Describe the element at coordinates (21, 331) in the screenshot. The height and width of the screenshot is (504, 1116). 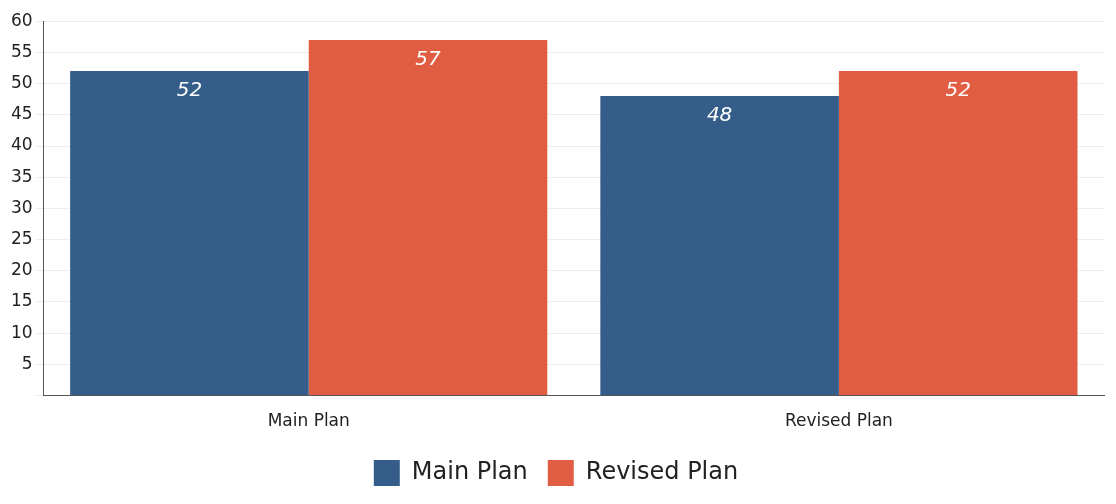
I see `y-tick-label: 10` at that location.